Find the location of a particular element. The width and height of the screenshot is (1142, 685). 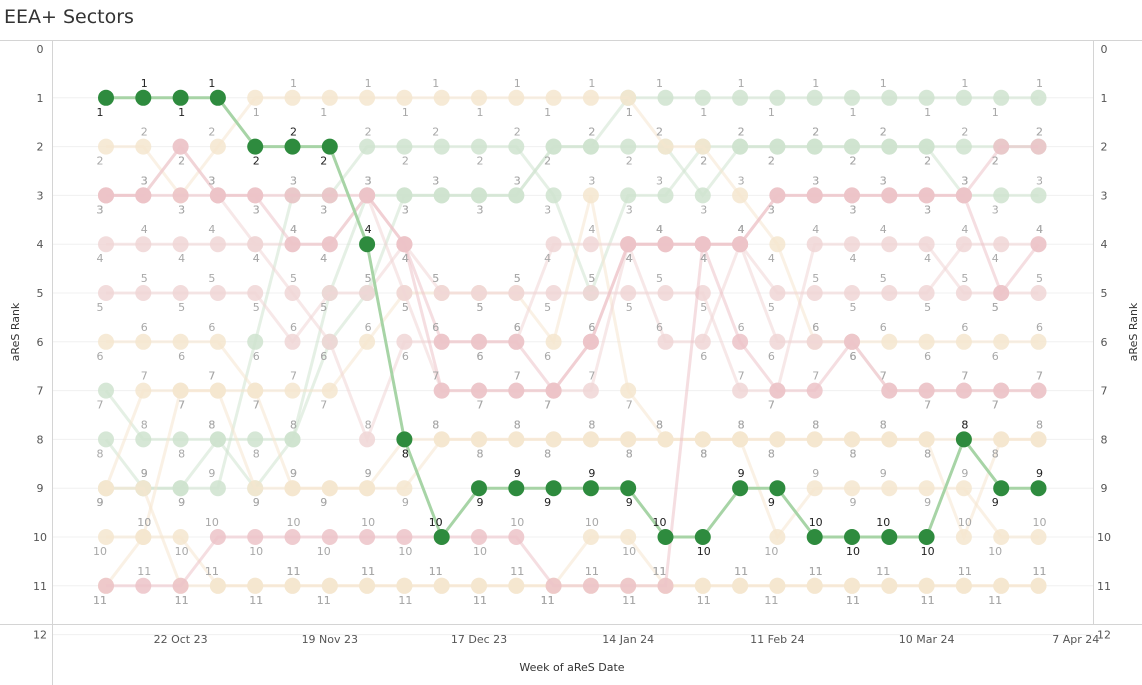

y-tick-label: 5 is located at coordinates (1104, 293).